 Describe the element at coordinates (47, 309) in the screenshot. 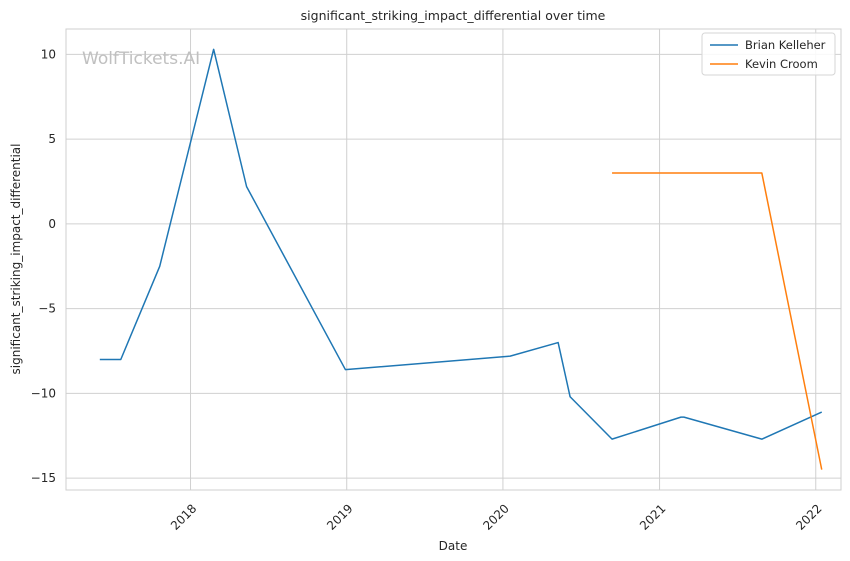

I see `y-tick-label: −5` at that location.